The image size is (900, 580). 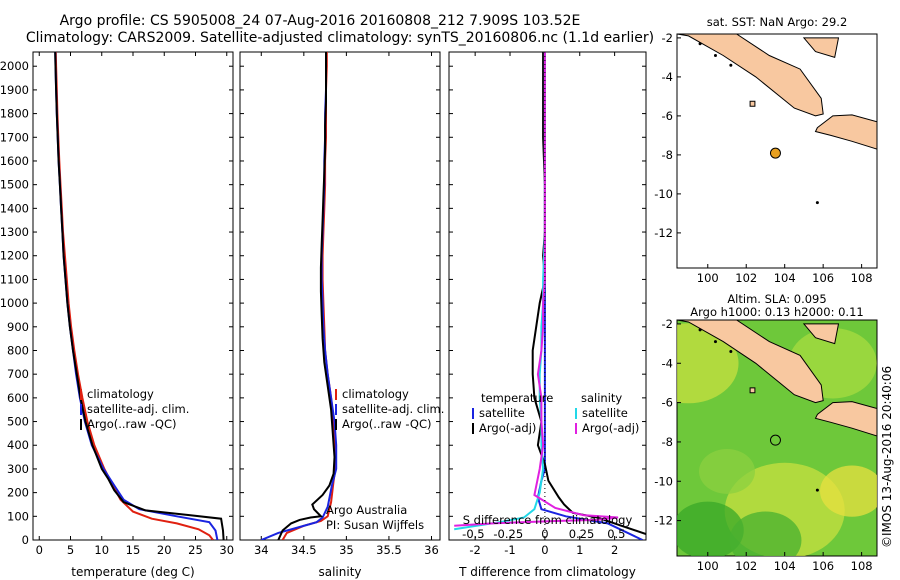 What do you see at coordinates (667, 77) in the screenshot?
I see `map-y-tick-label-sst_map-1: -4` at bounding box center [667, 77].